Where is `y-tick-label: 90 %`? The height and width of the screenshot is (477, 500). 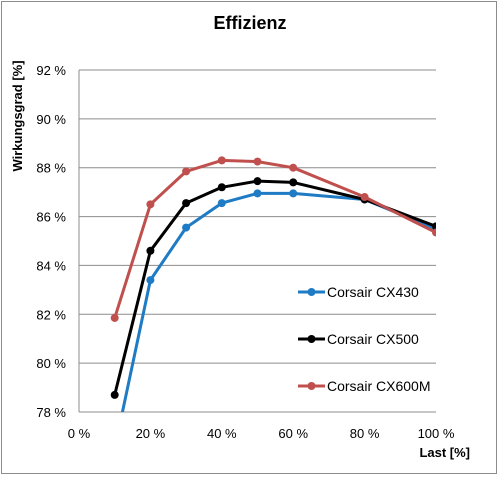 y-tick-label: 90 % is located at coordinates (51, 119).